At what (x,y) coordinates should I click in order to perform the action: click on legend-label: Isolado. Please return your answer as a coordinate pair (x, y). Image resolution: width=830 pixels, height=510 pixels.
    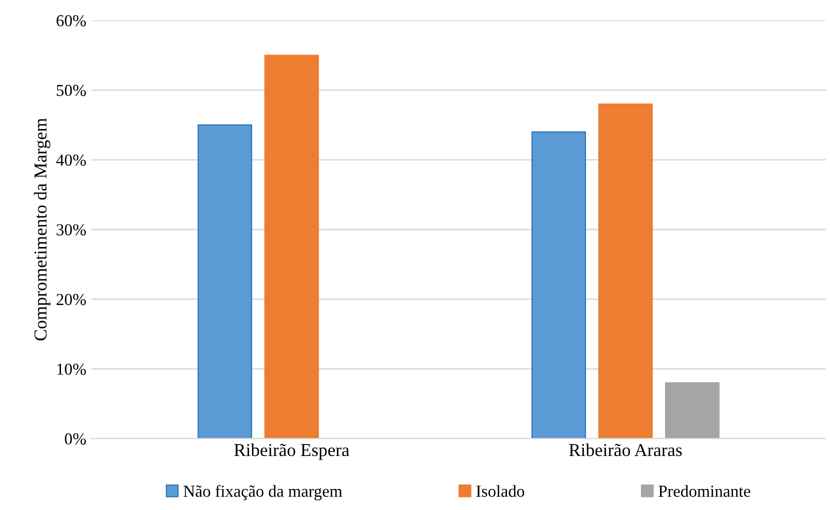
    Looking at the image, I should click on (500, 491).